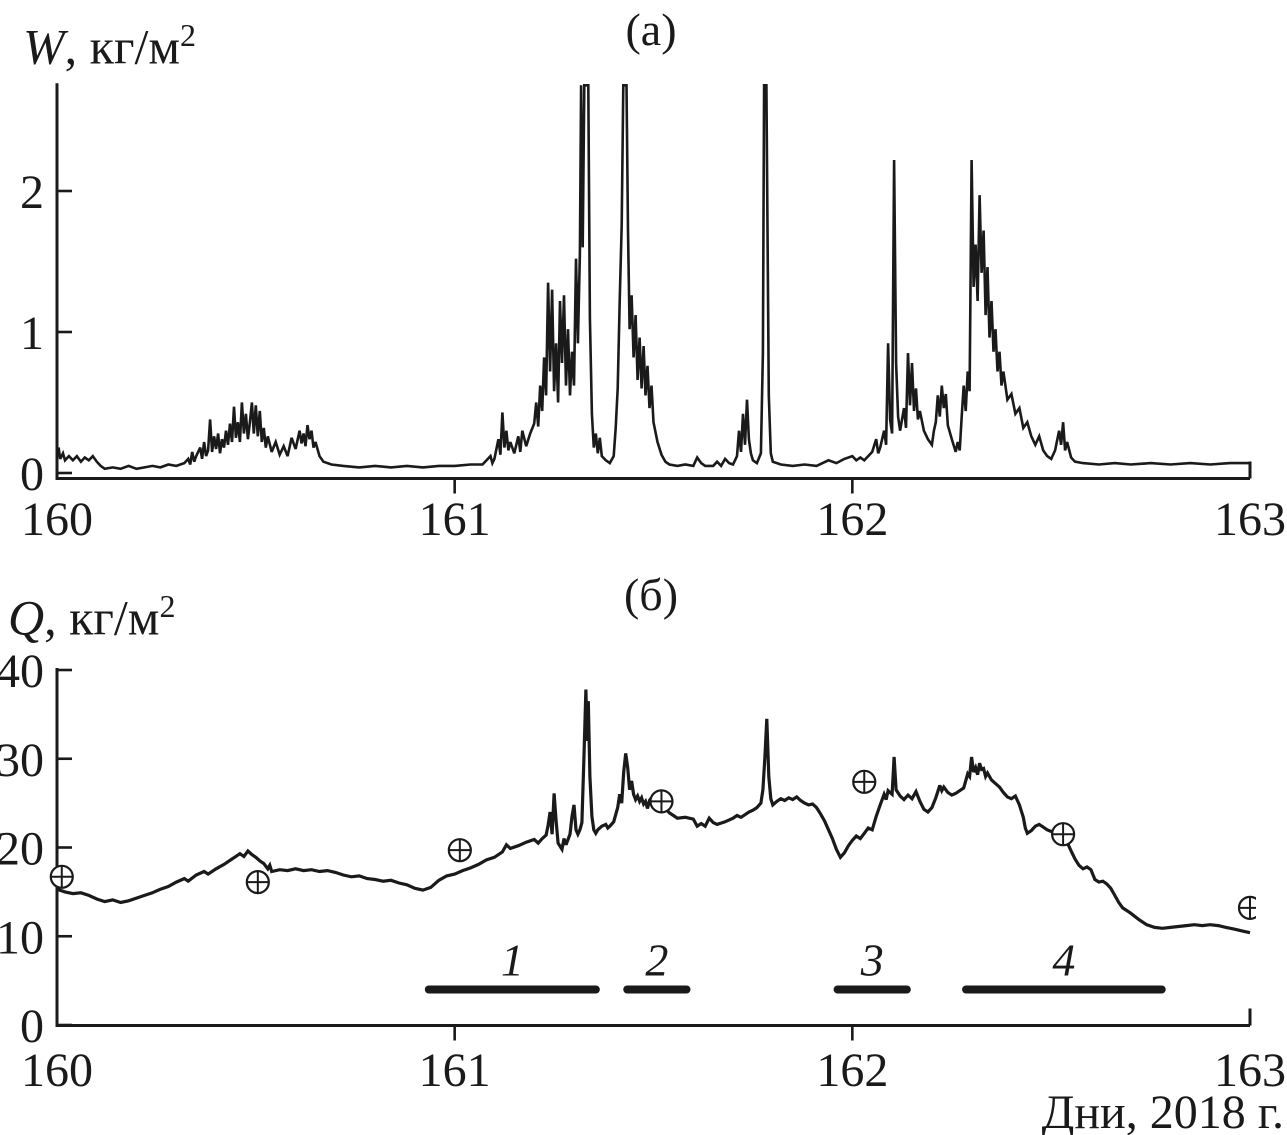  What do you see at coordinates (32, 192) in the screenshot?
I see `y-tick-label: 2` at bounding box center [32, 192].